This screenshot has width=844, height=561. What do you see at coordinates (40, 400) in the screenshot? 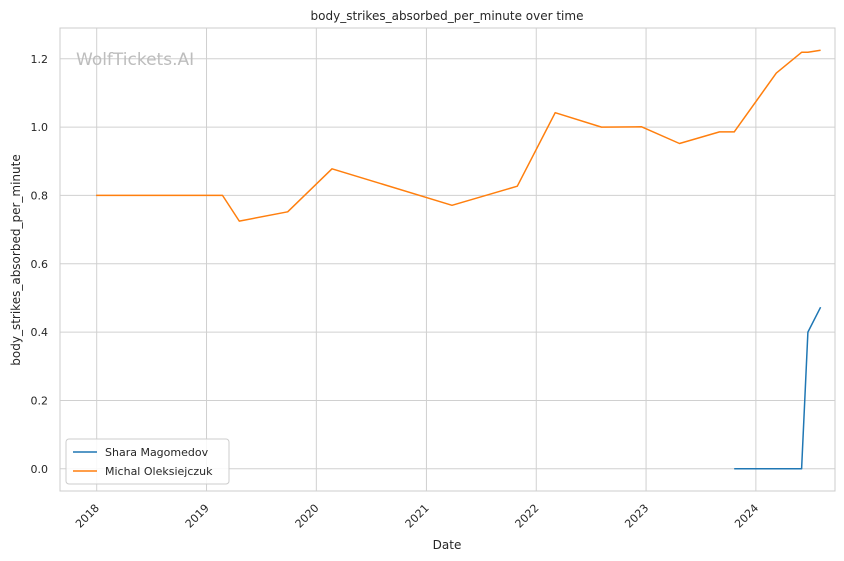
I see `y-tick-label: 0.2` at bounding box center [40, 400].